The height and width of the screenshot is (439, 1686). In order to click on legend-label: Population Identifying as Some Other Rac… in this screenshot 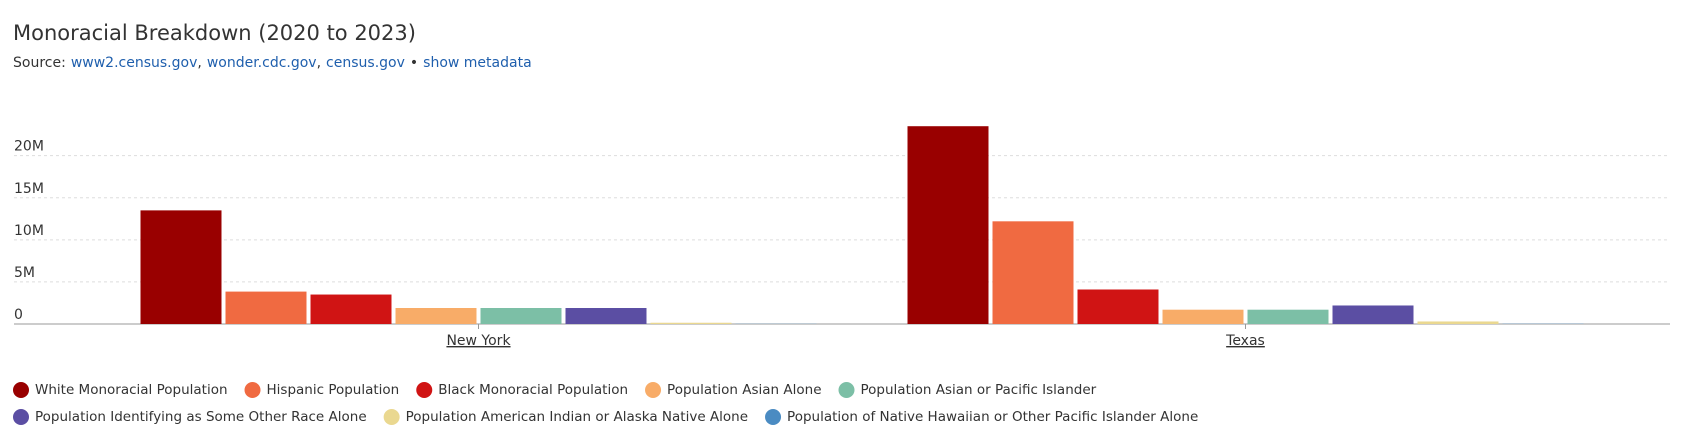, I will do `click(201, 417)`.